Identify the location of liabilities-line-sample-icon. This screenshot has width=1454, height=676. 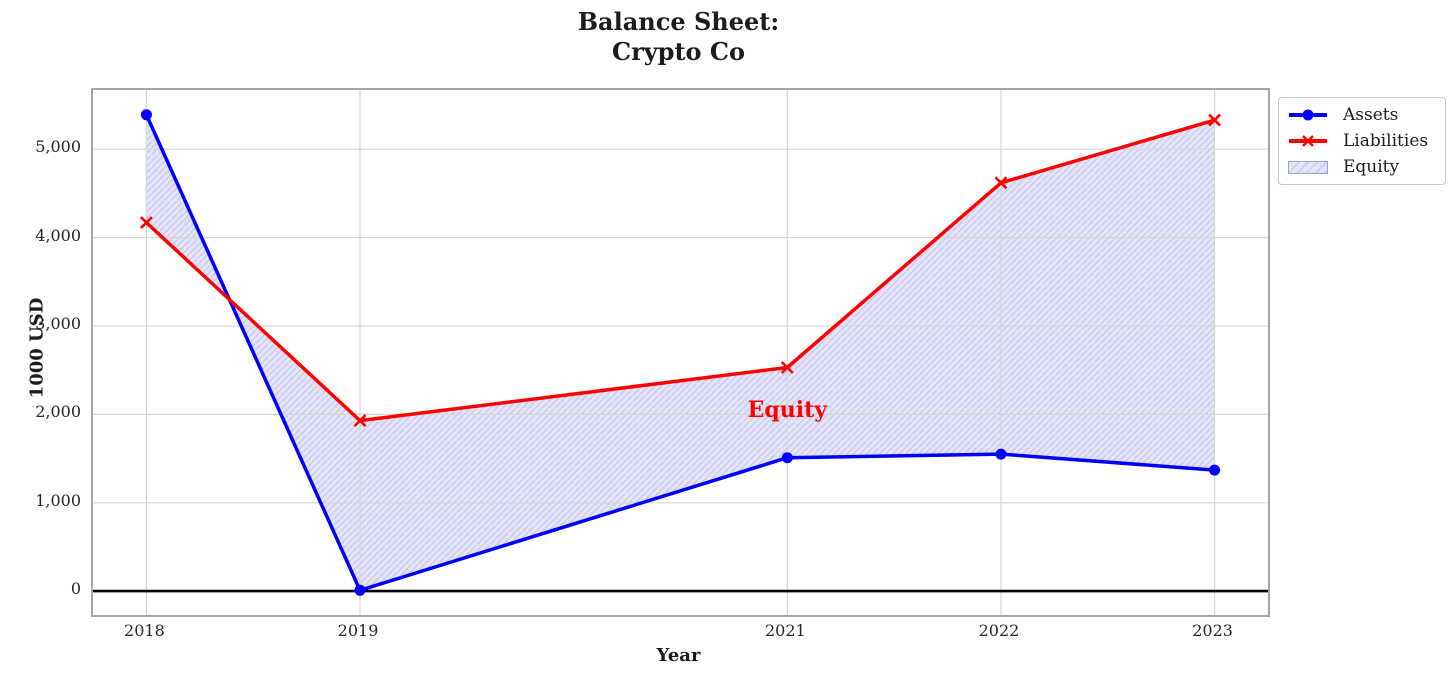
(1308, 141).